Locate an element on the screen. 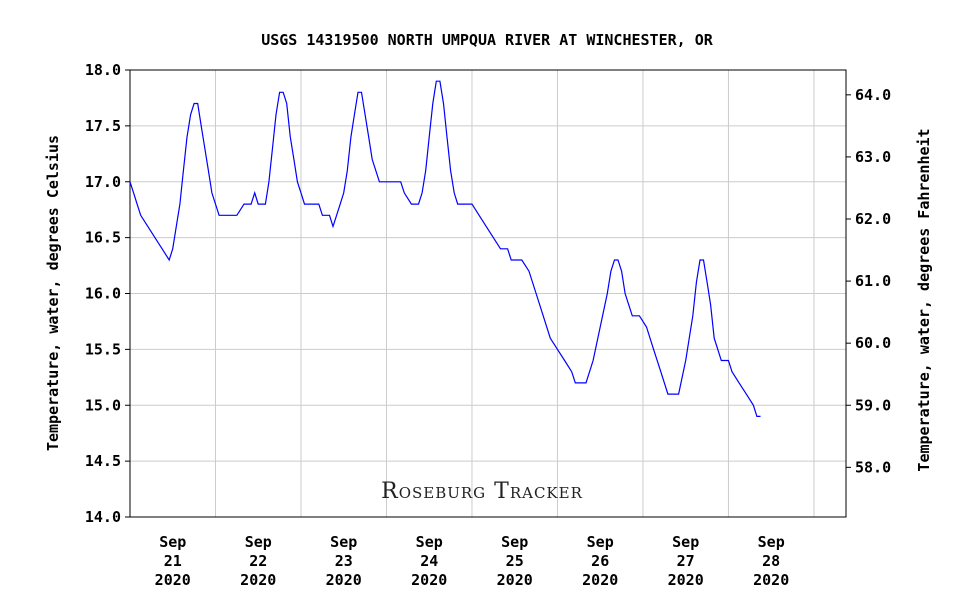  x-tick-day: 27 is located at coordinates (686, 561).